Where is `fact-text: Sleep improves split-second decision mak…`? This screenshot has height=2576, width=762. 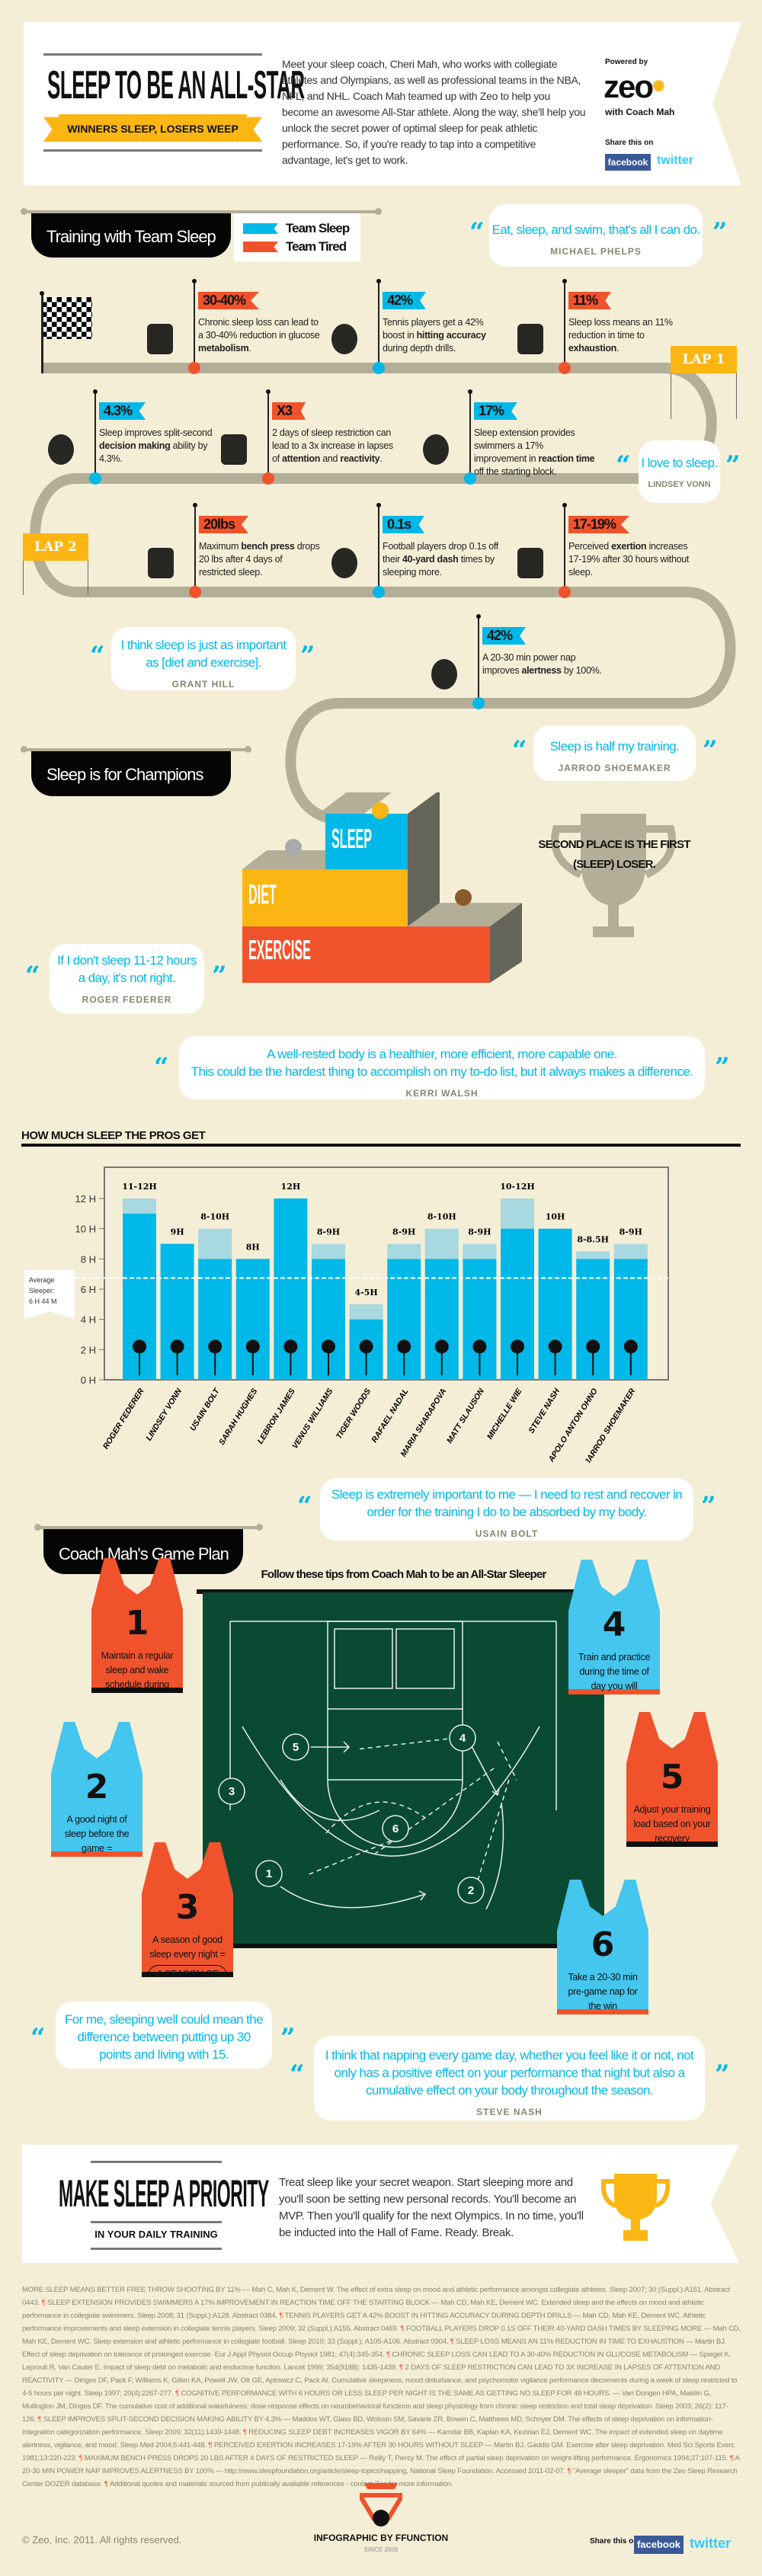
fact-text: Sleep improves split-second decision mak… is located at coordinates (160, 446).